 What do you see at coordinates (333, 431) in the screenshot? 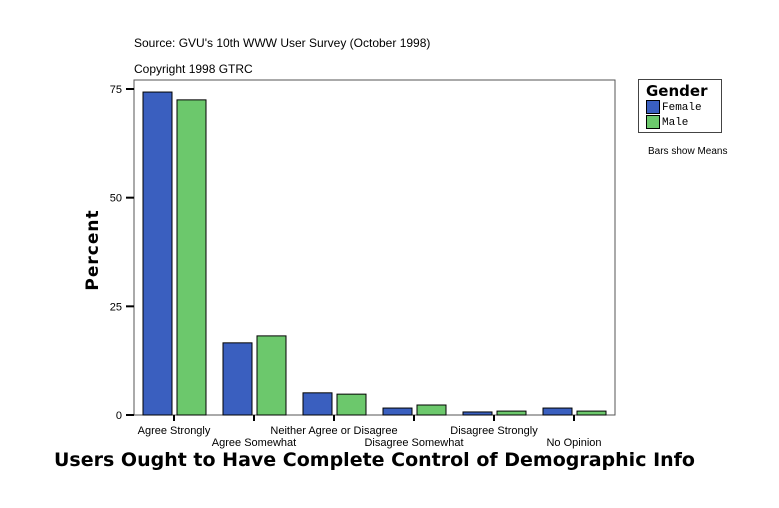
I see `x-tick-label: Neither Agree or Disagree` at bounding box center [333, 431].